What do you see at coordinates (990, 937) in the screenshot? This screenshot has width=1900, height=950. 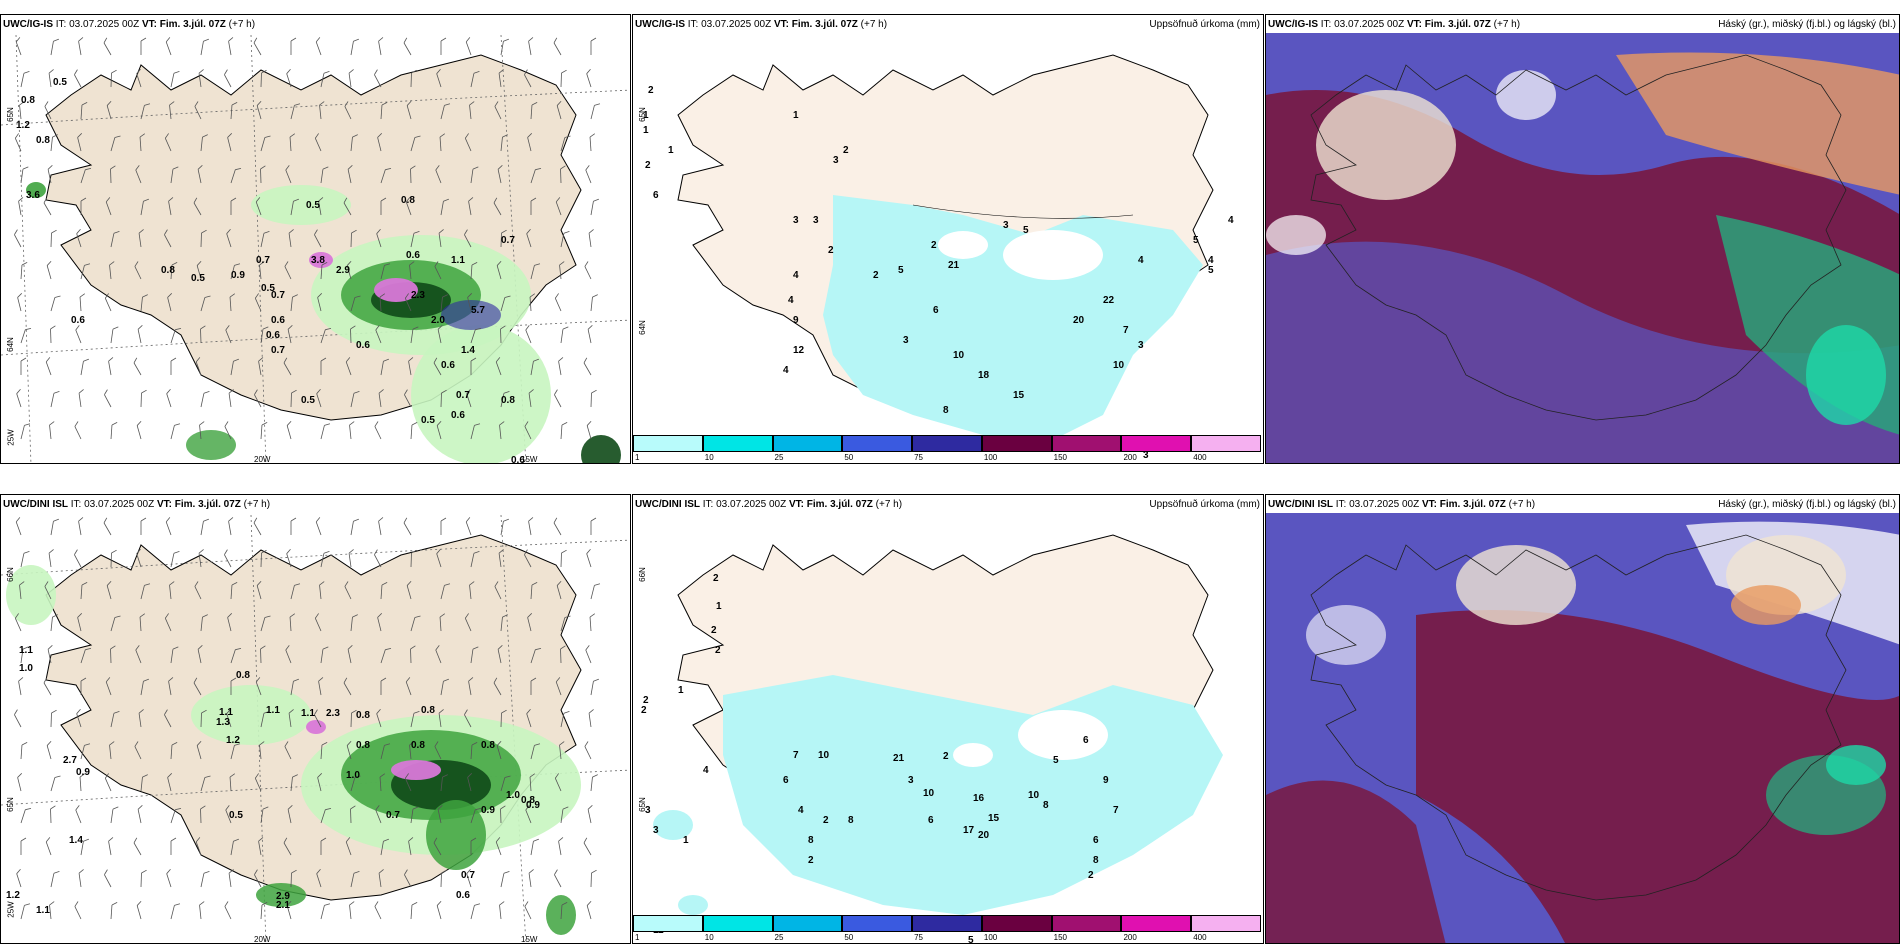 I see `colorbar-tick: 100` at bounding box center [990, 937].